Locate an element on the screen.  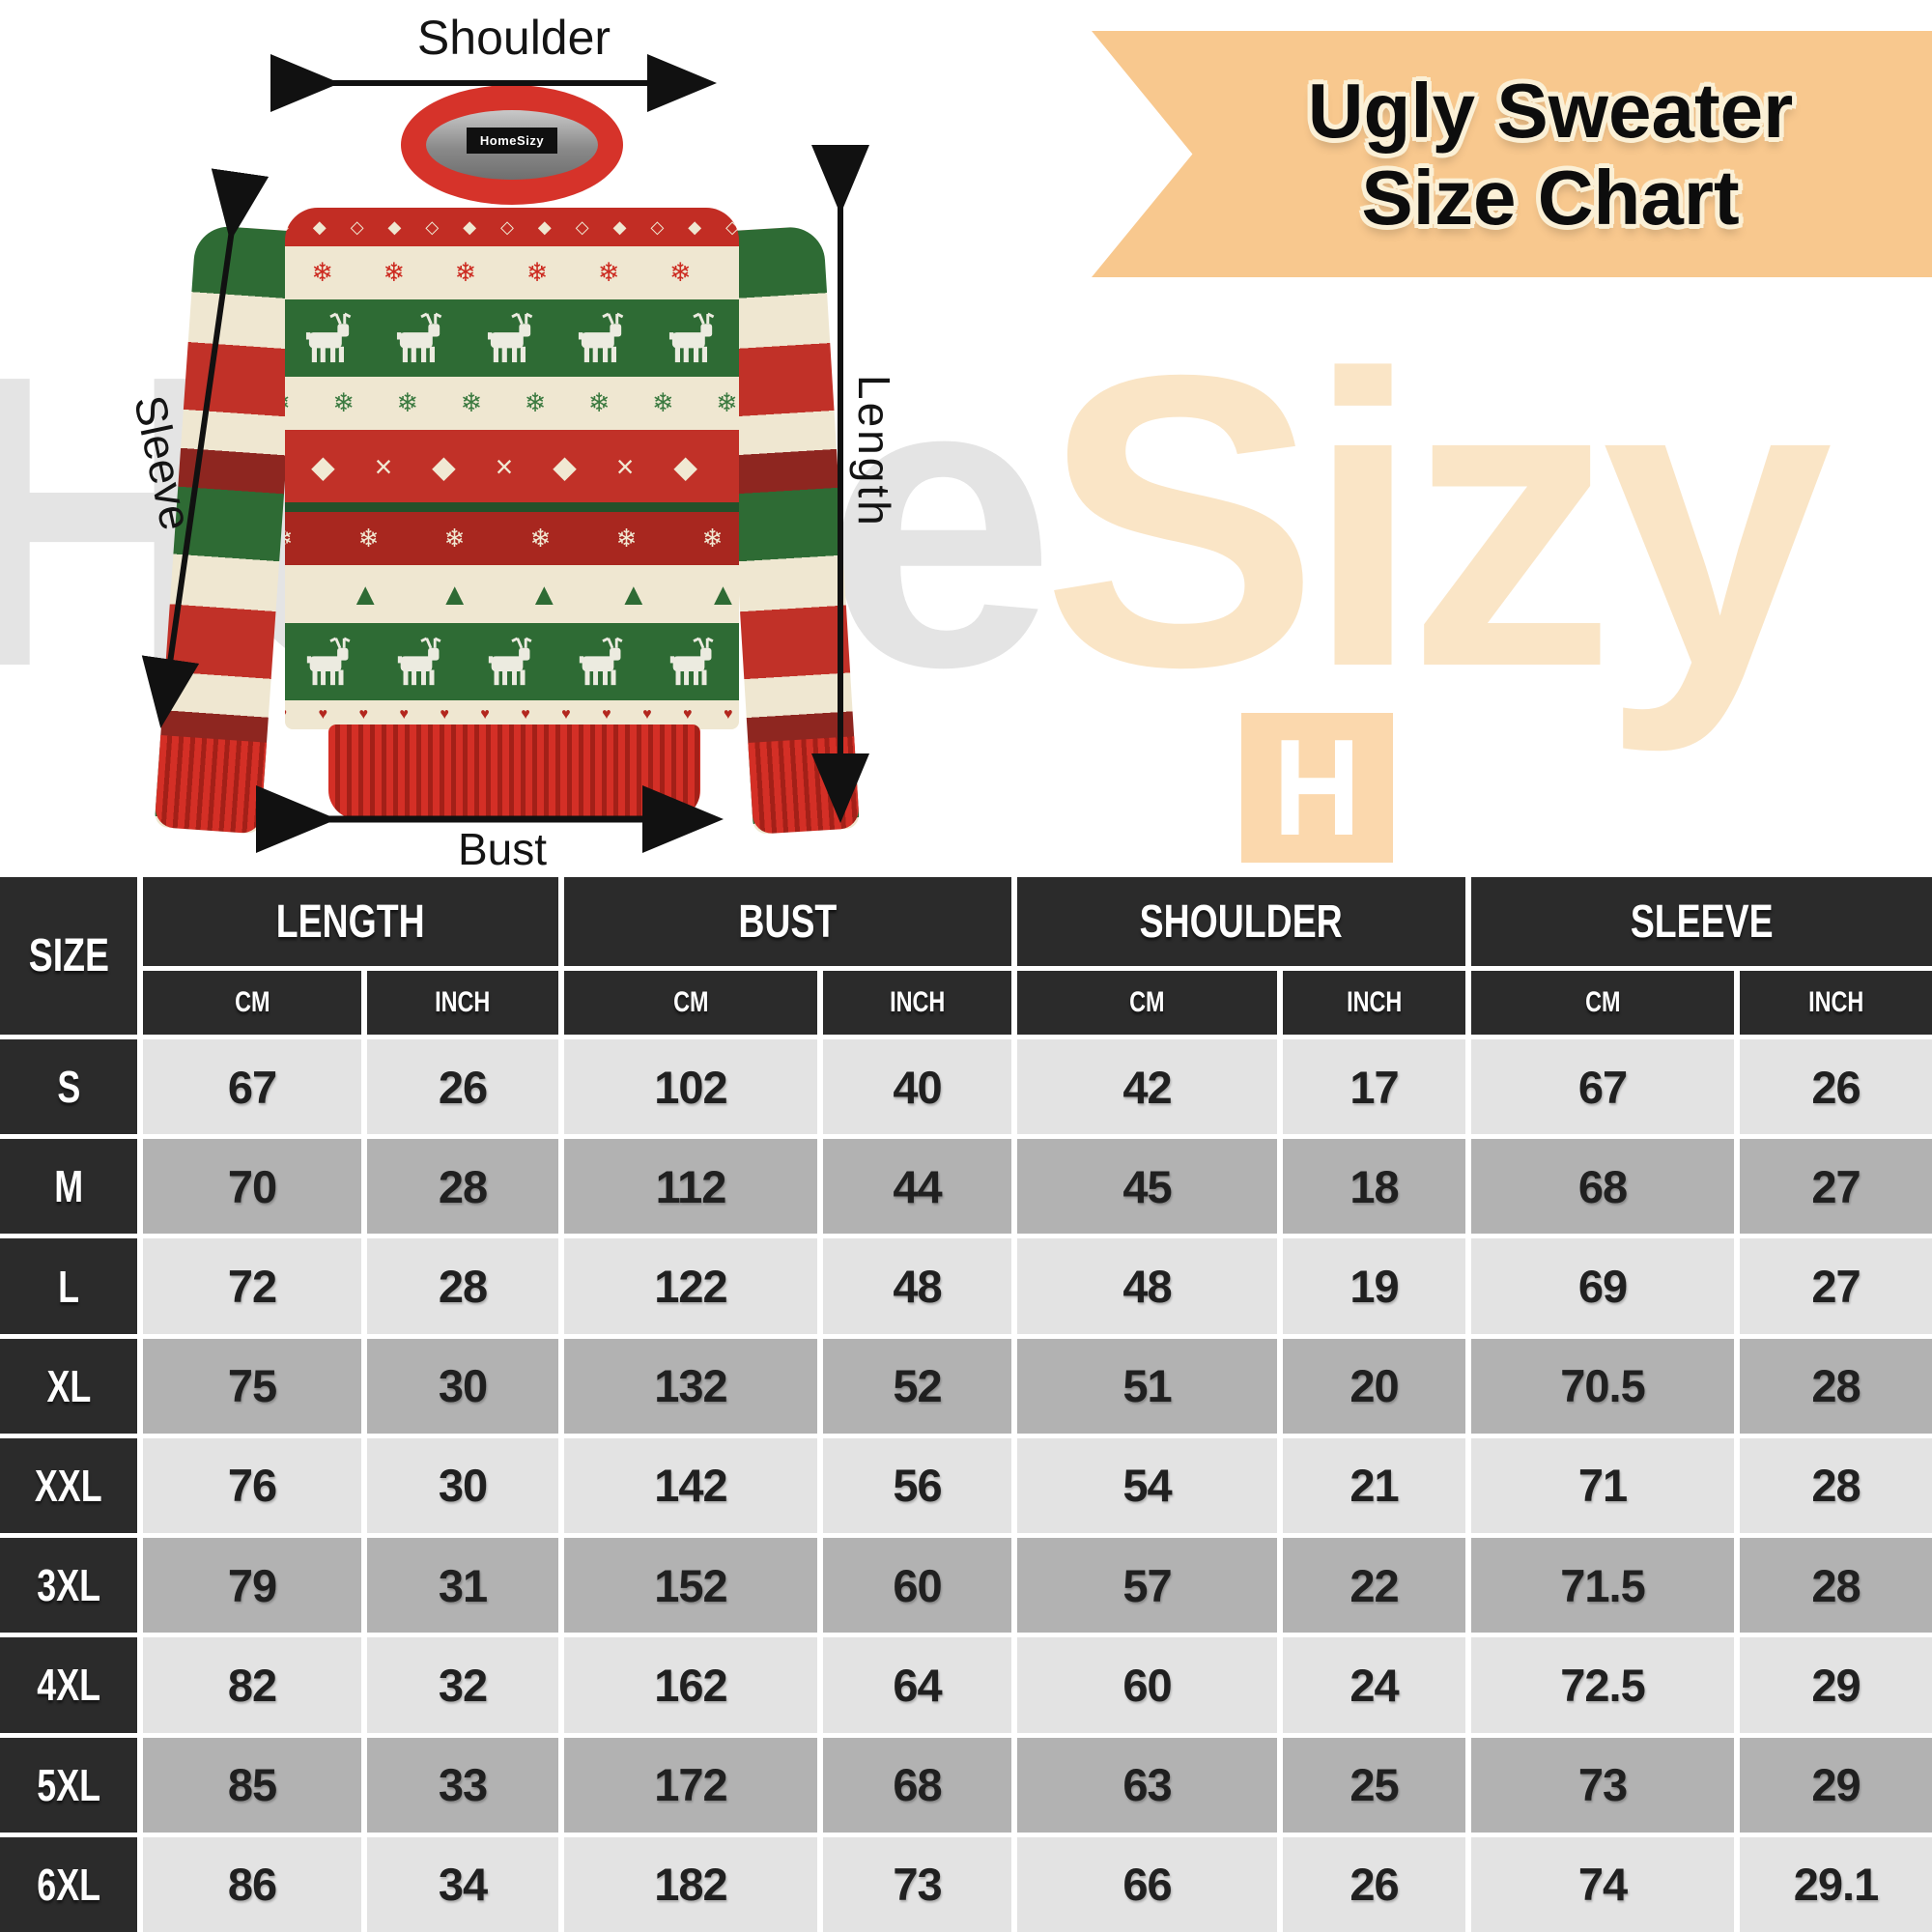
title-line-1: Ugly Sweater is located at coordinates (1550, 110).